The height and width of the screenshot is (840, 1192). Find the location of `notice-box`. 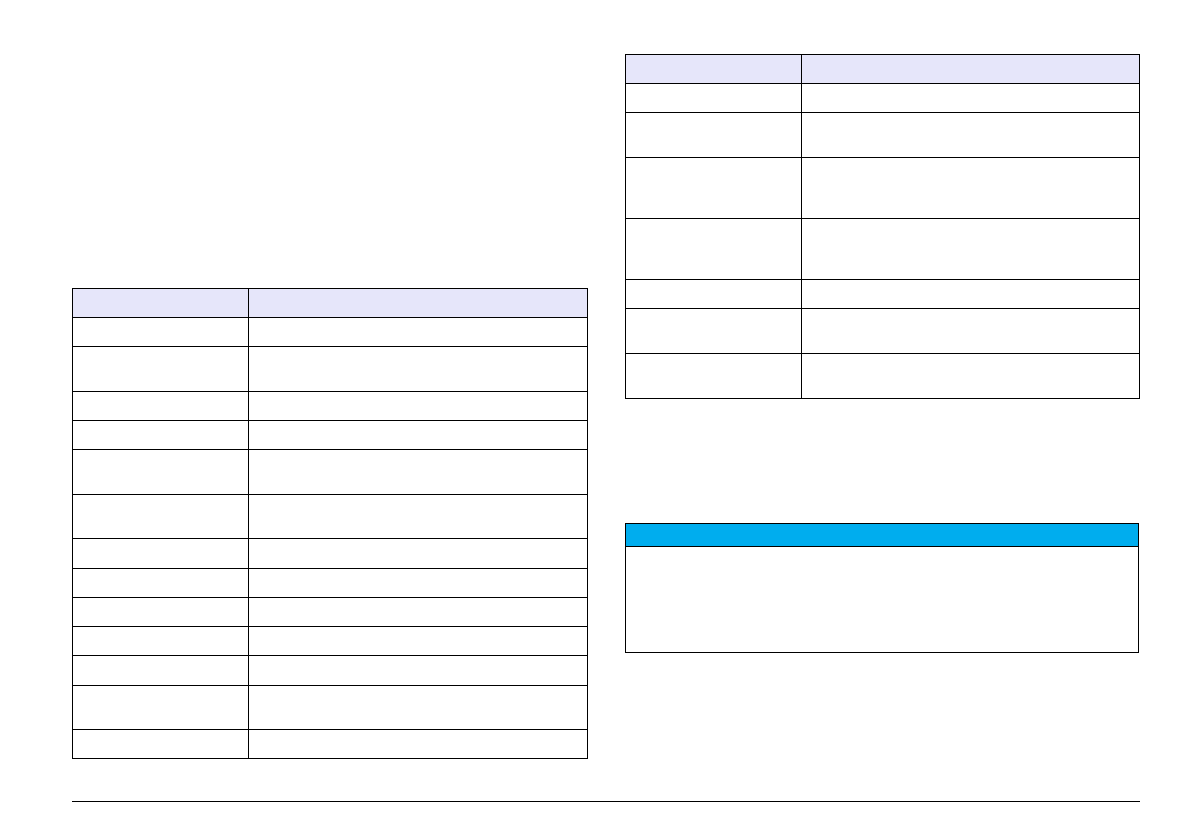

notice-box is located at coordinates (882, 588).